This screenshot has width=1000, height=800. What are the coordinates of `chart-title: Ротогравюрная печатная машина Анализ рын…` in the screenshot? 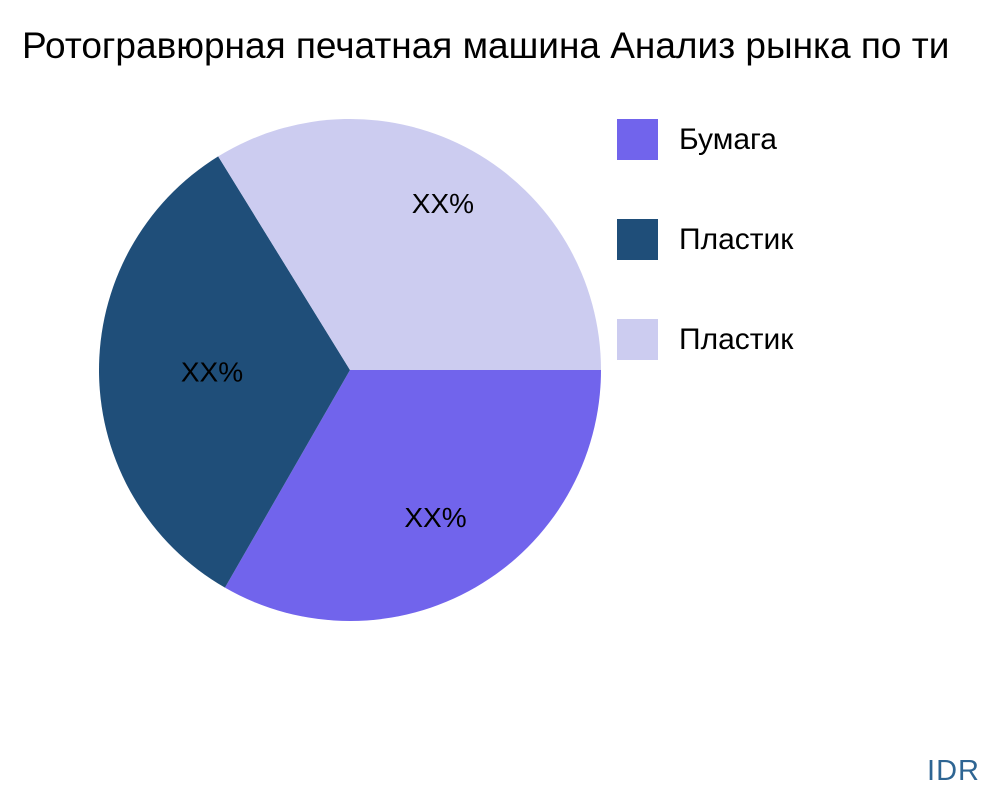 It's located at (486, 45).